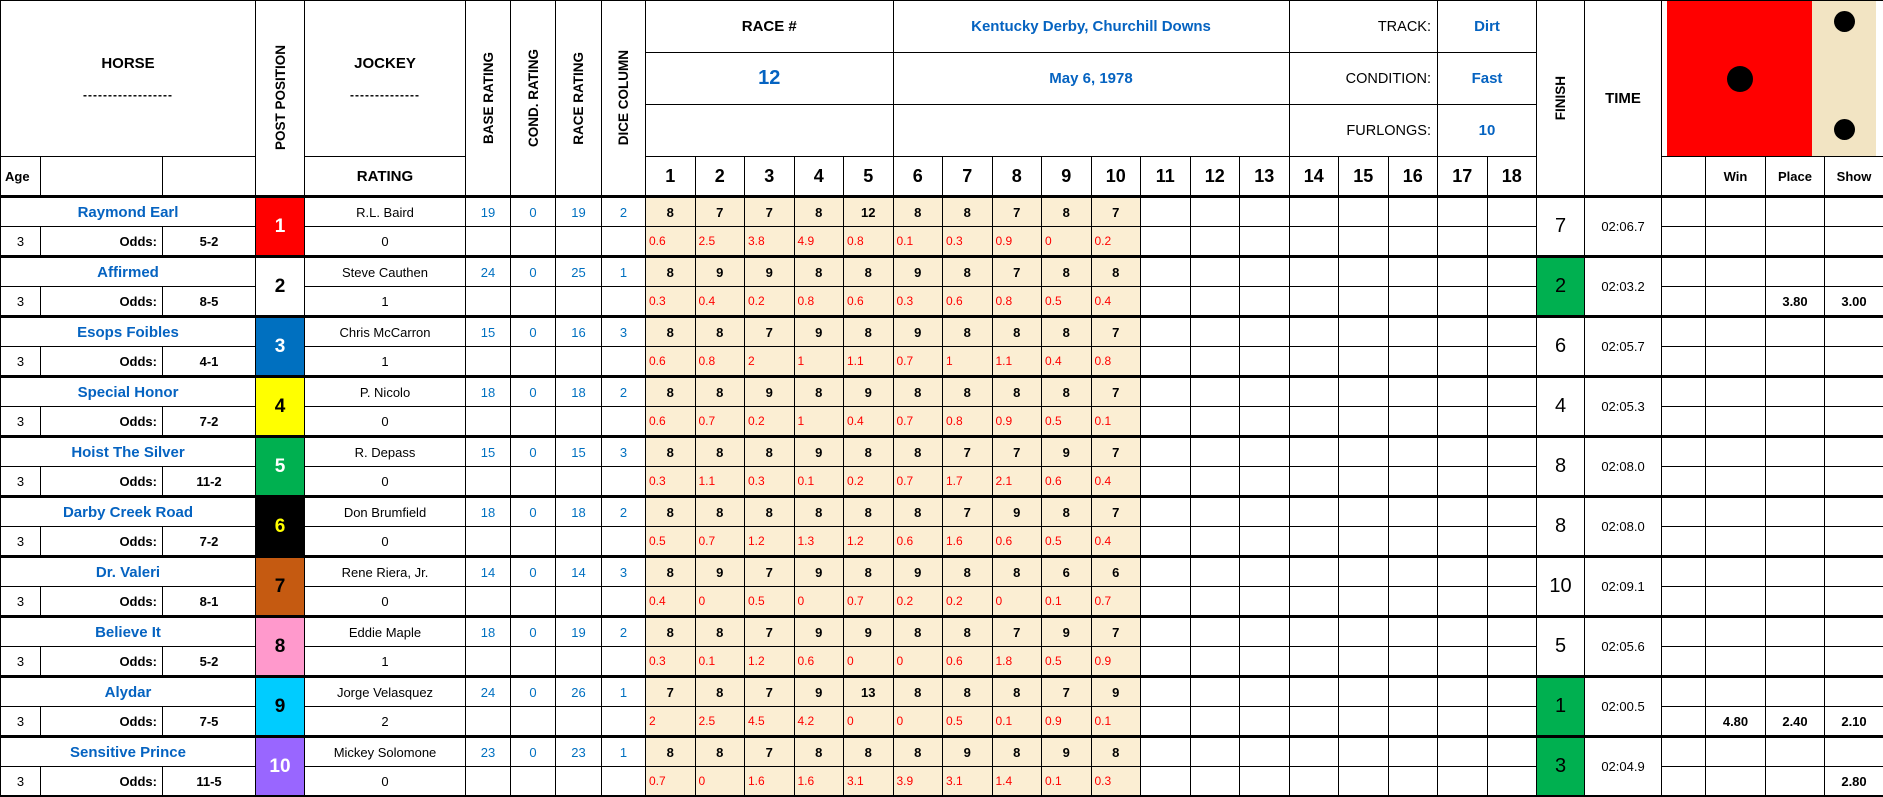  What do you see at coordinates (1795, 781) in the screenshot?
I see `place-payout` at bounding box center [1795, 781].